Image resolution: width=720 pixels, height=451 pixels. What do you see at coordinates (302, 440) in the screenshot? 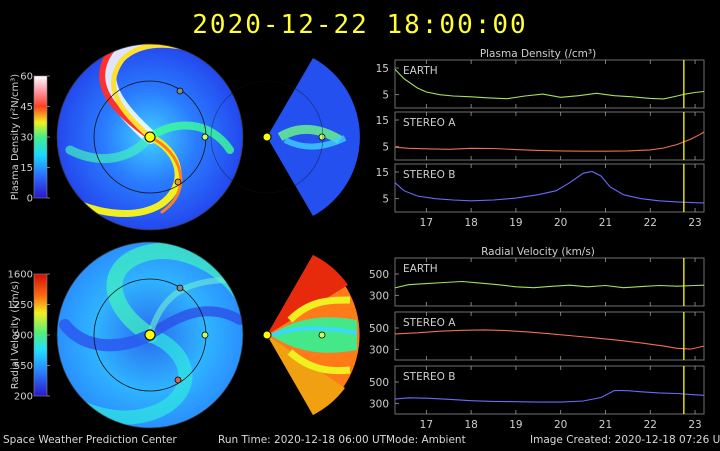
I see `footer-run-time: Run Time: 2020-12-18 06:00 UT` at bounding box center [302, 440].